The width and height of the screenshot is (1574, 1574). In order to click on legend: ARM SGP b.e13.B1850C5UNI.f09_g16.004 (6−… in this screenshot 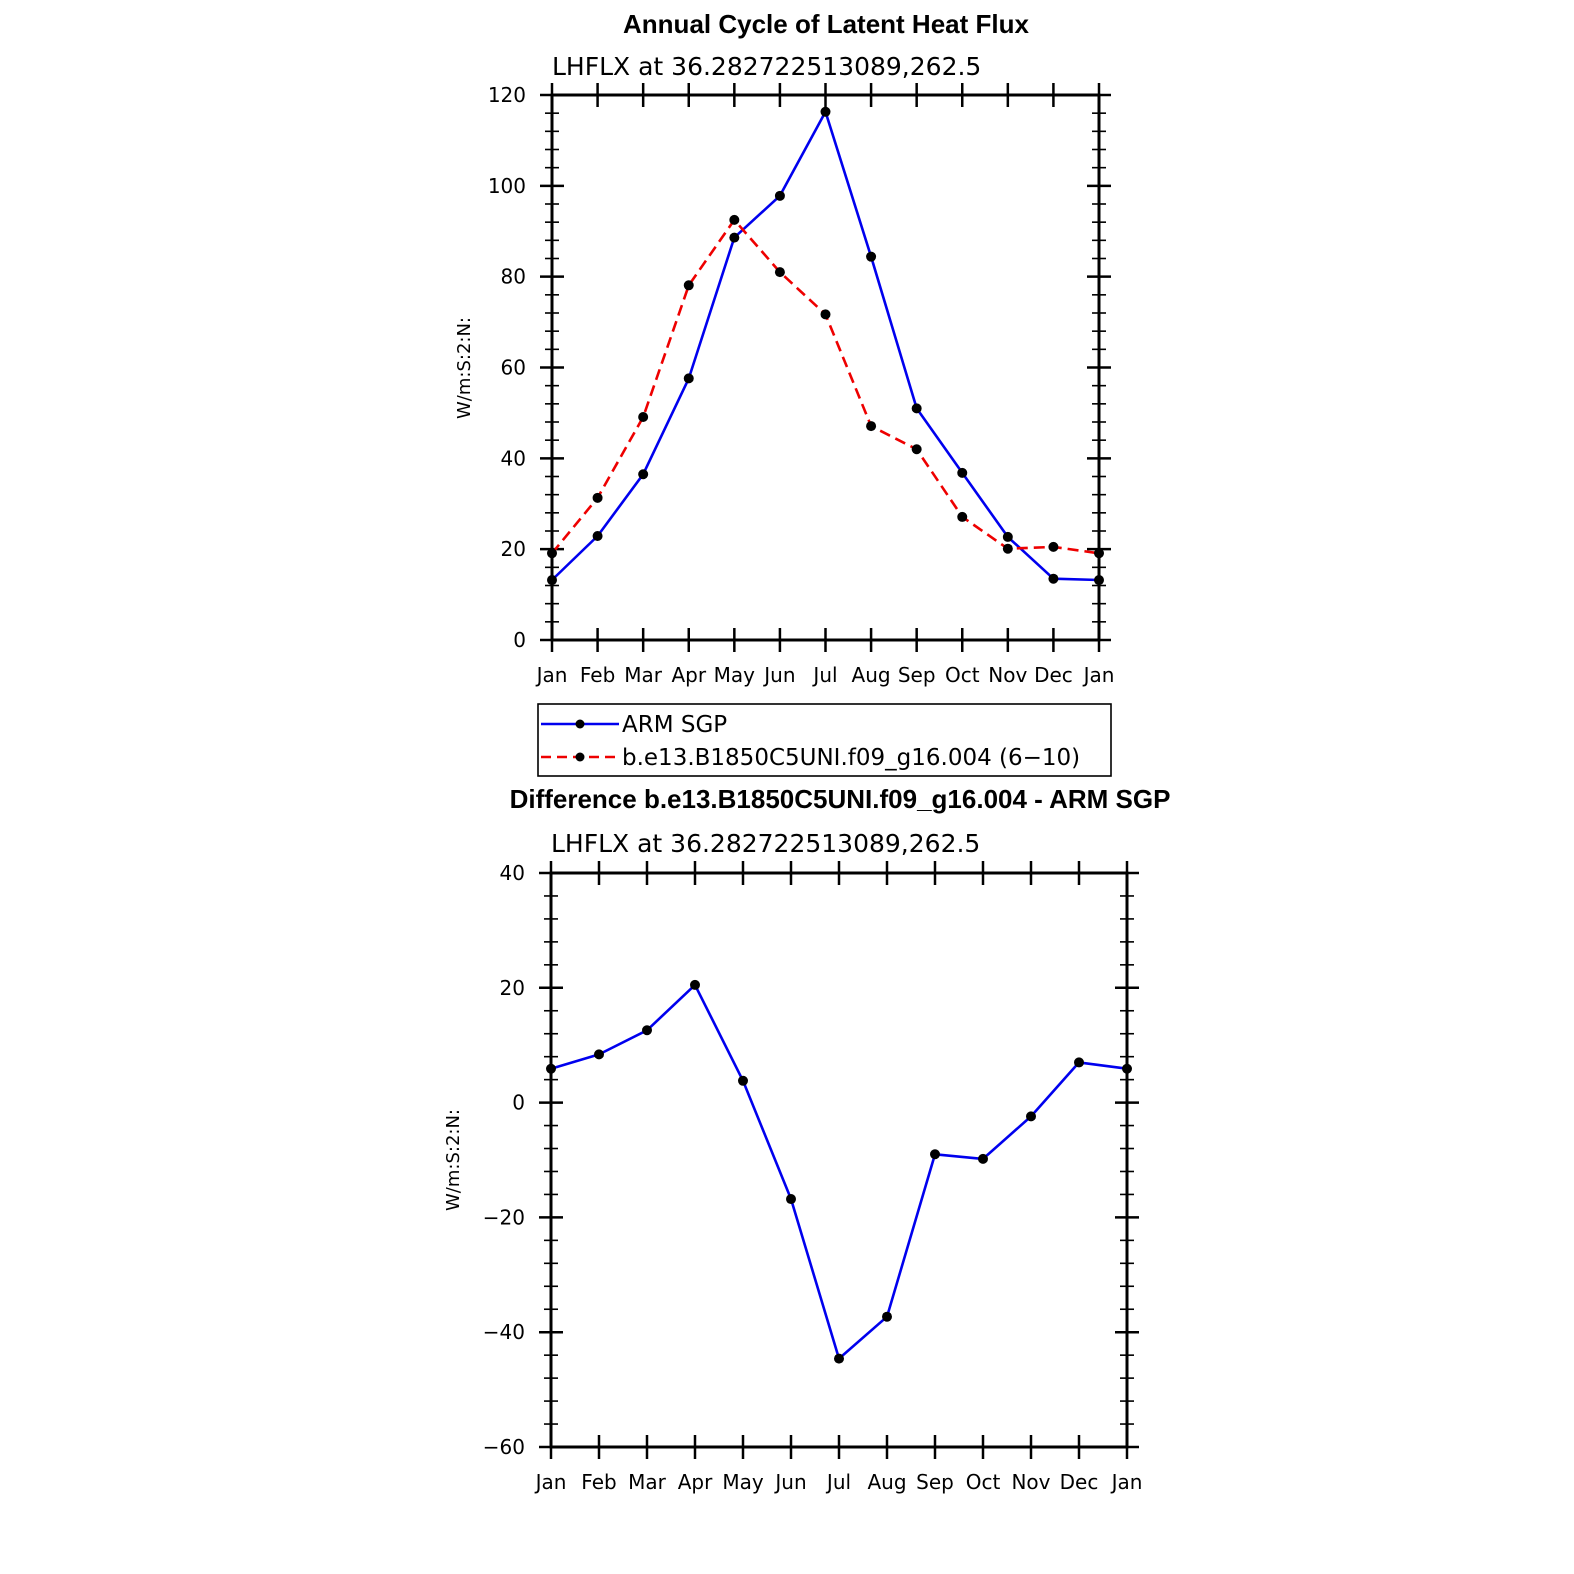, I will do `click(824, 740)`.